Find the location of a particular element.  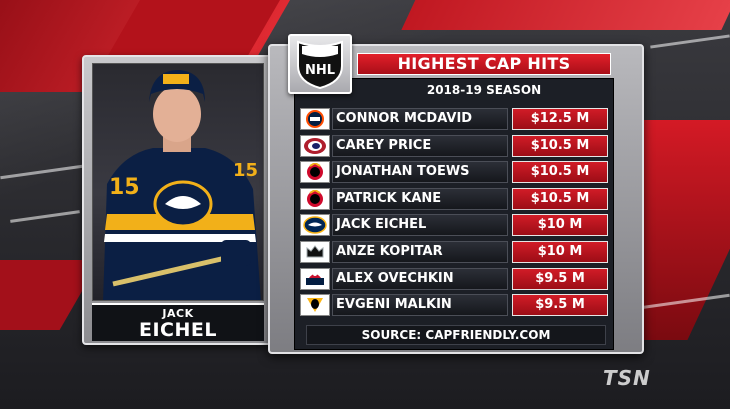

cap-hit-value: $12.5 M is located at coordinates (560, 119).